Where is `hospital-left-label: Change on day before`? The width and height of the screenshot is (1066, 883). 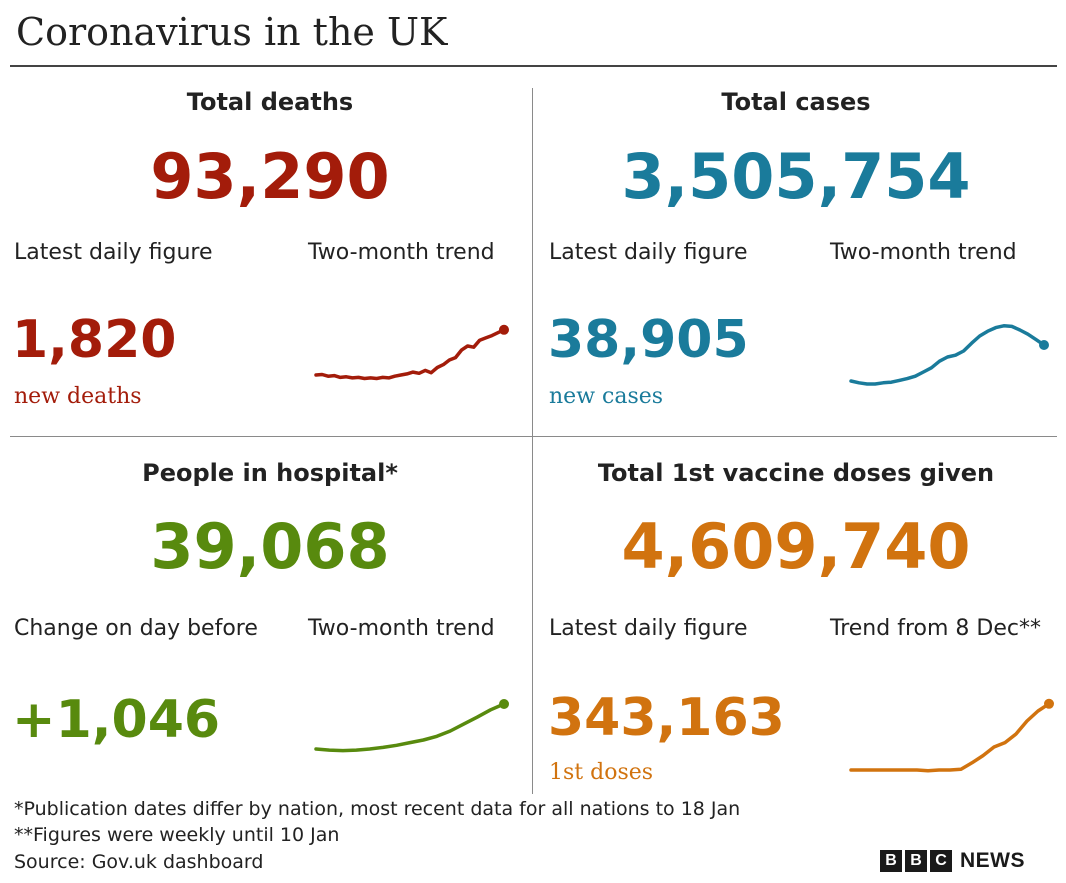
hospital-left-label: Change on day before is located at coordinates (136, 628).